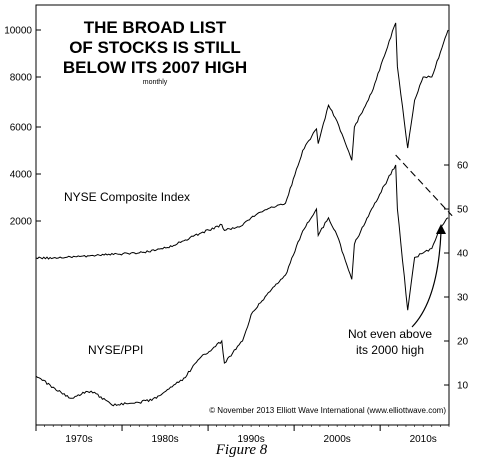 The height and width of the screenshot is (469, 483). Describe the element at coordinates (463, 386) in the screenshot. I see `right-tick-label: 10` at that location.